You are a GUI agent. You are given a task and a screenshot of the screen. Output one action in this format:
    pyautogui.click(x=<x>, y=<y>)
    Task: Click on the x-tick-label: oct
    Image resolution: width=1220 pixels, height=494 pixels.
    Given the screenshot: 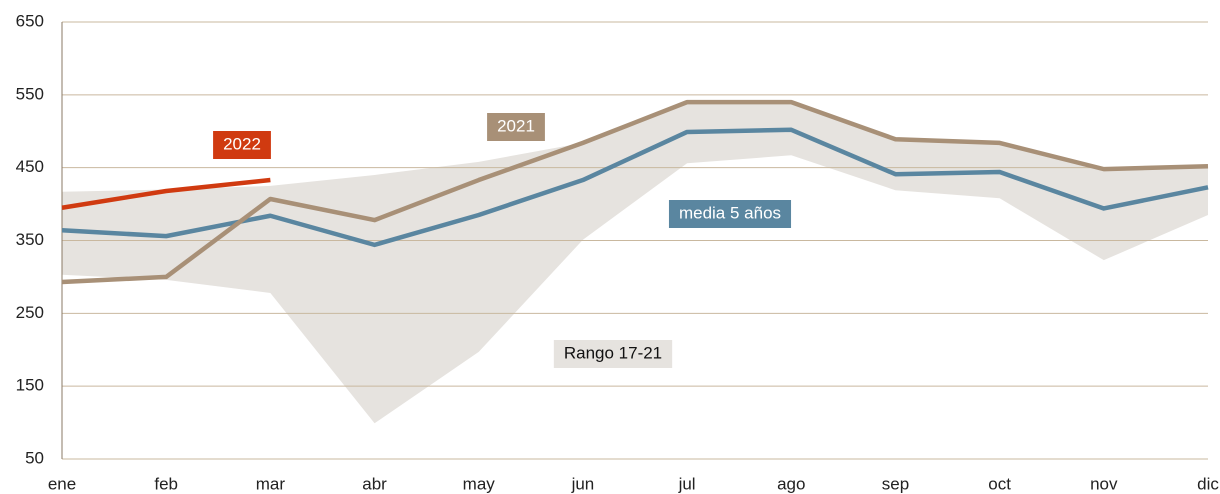 What is the action you would take?
    pyautogui.click(x=999, y=483)
    